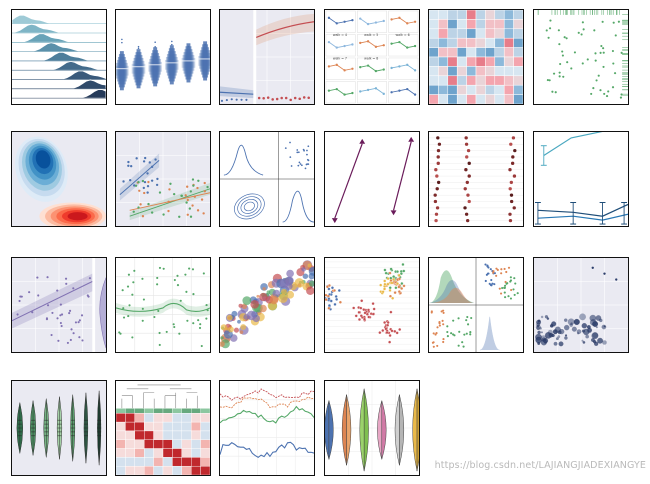  I want to click on thumbnail-image: walk = 4 walk = 5 walk = 6 walk = 7 walk = 8, so click(372, 57).